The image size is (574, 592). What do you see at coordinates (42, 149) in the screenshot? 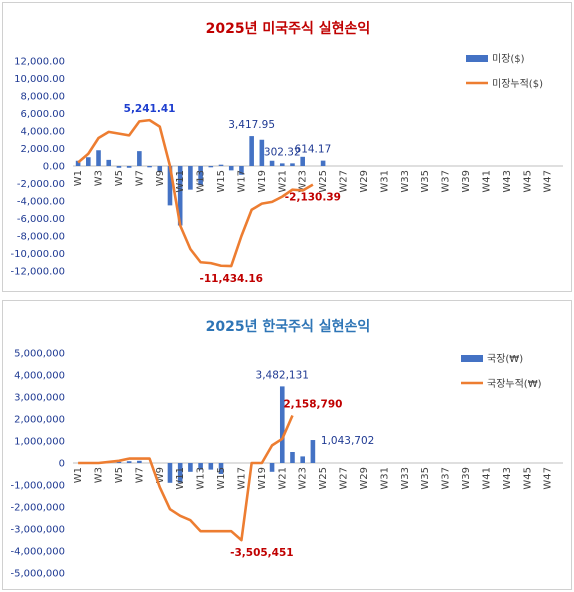
I see `y-tick-label: 2,000.00` at bounding box center [42, 149].